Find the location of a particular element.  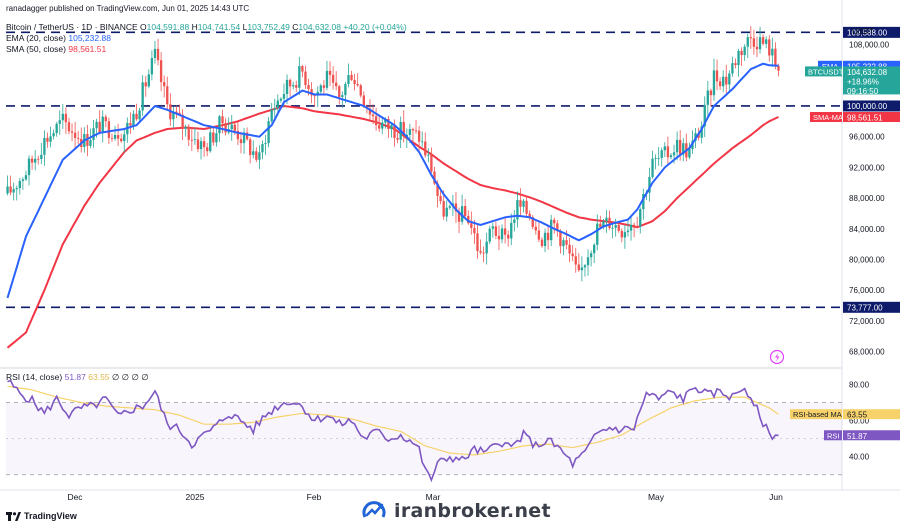

price-tick-label-2: 96,000.00 is located at coordinates (867, 137).